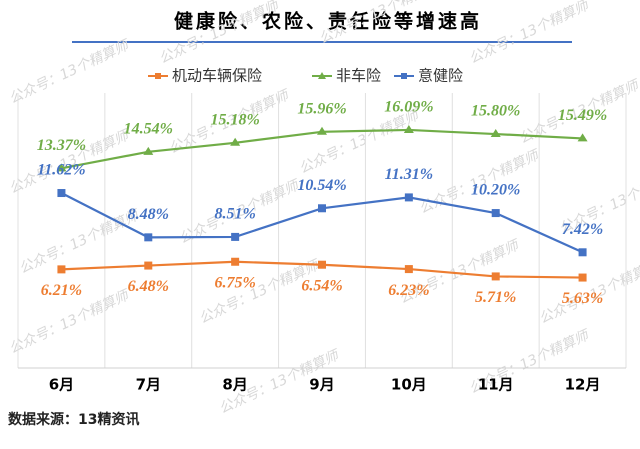 This screenshot has height=449, width=640. What do you see at coordinates (148, 286) in the screenshot?
I see `data-label: 6.48%` at bounding box center [148, 286].